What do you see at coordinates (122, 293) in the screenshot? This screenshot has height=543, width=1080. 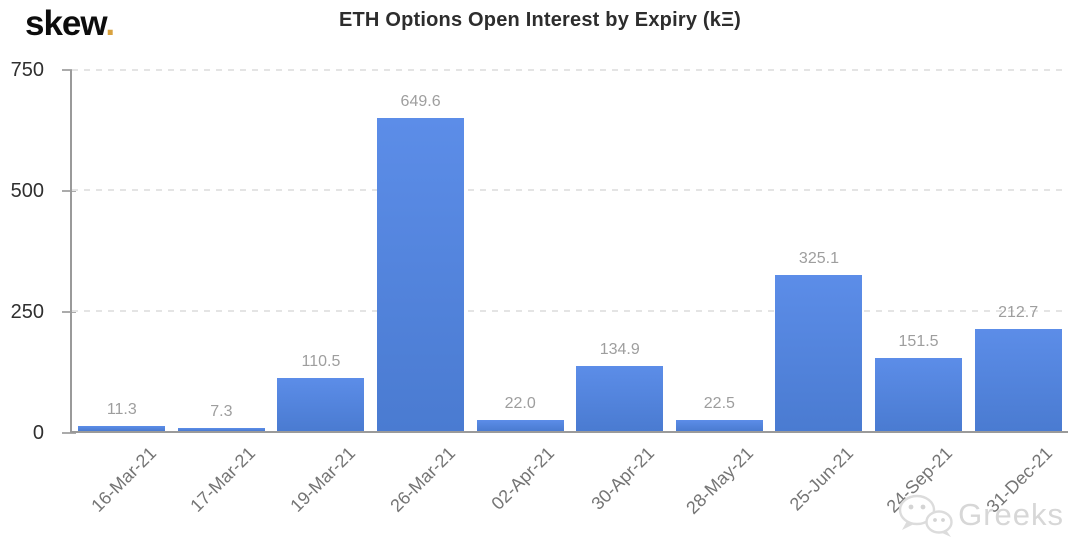 I see `bar-group-16-Mar-21: 11.3 16-Mar-21` at bounding box center [122, 293].